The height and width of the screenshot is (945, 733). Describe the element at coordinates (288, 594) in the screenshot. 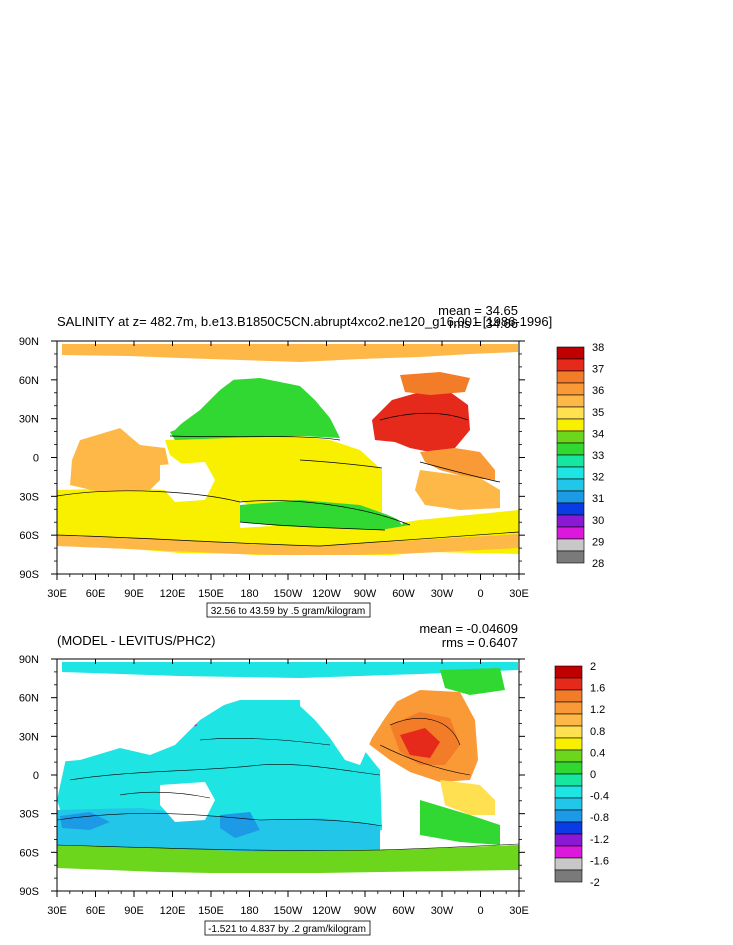

I see `x-tick-label: 150W` at that location.